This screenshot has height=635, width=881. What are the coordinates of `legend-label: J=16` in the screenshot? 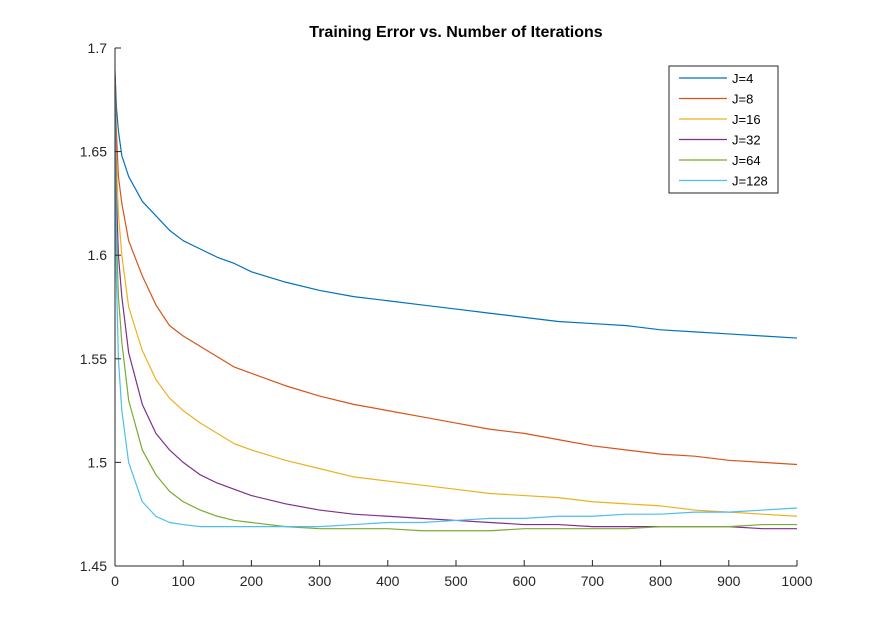 It's located at (746, 119).